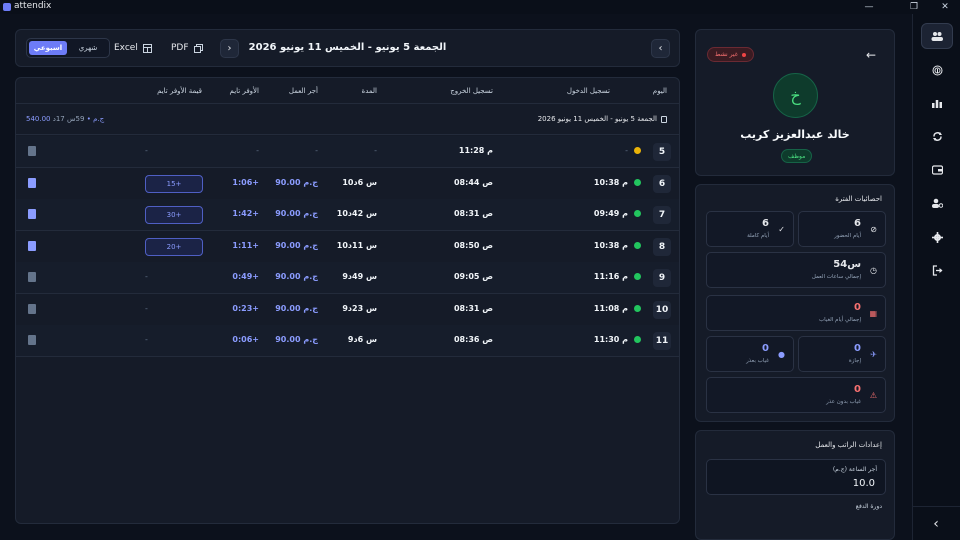  I want to click on stat-label: إجازة, so click(854, 361).